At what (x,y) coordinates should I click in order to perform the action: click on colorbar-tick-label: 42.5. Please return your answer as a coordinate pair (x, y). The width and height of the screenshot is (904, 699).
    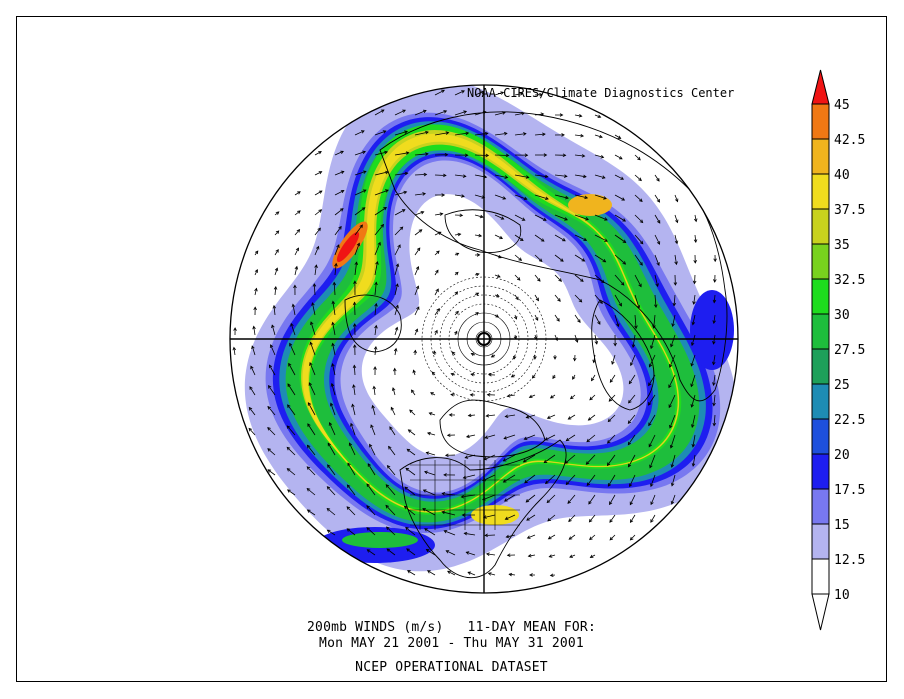
    Looking at the image, I should click on (849, 140).